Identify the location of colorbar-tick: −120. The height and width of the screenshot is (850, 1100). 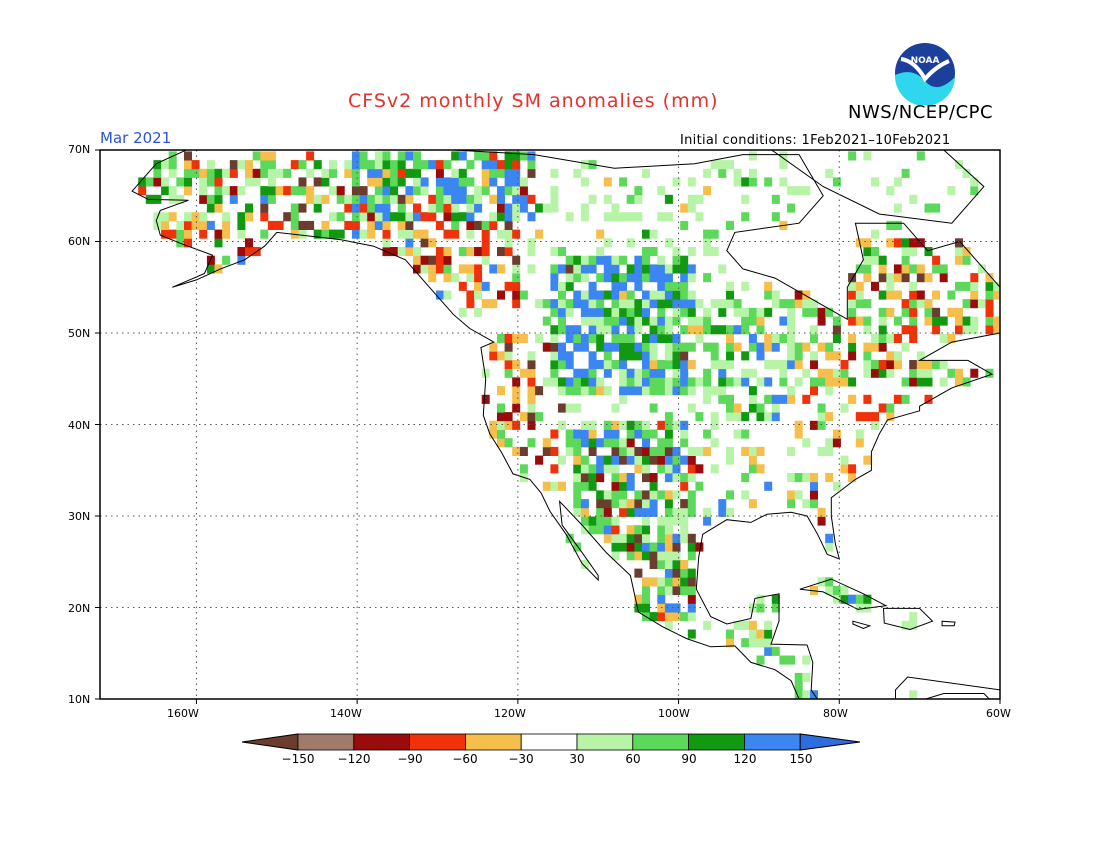
(354, 759).